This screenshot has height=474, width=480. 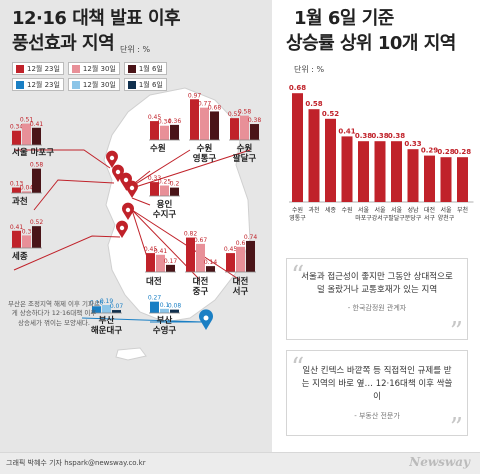 What do you see at coordinates (363, 218) in the screenshot?
I see `top10-bar-label: 마포구` at bounding box center [363, 218].